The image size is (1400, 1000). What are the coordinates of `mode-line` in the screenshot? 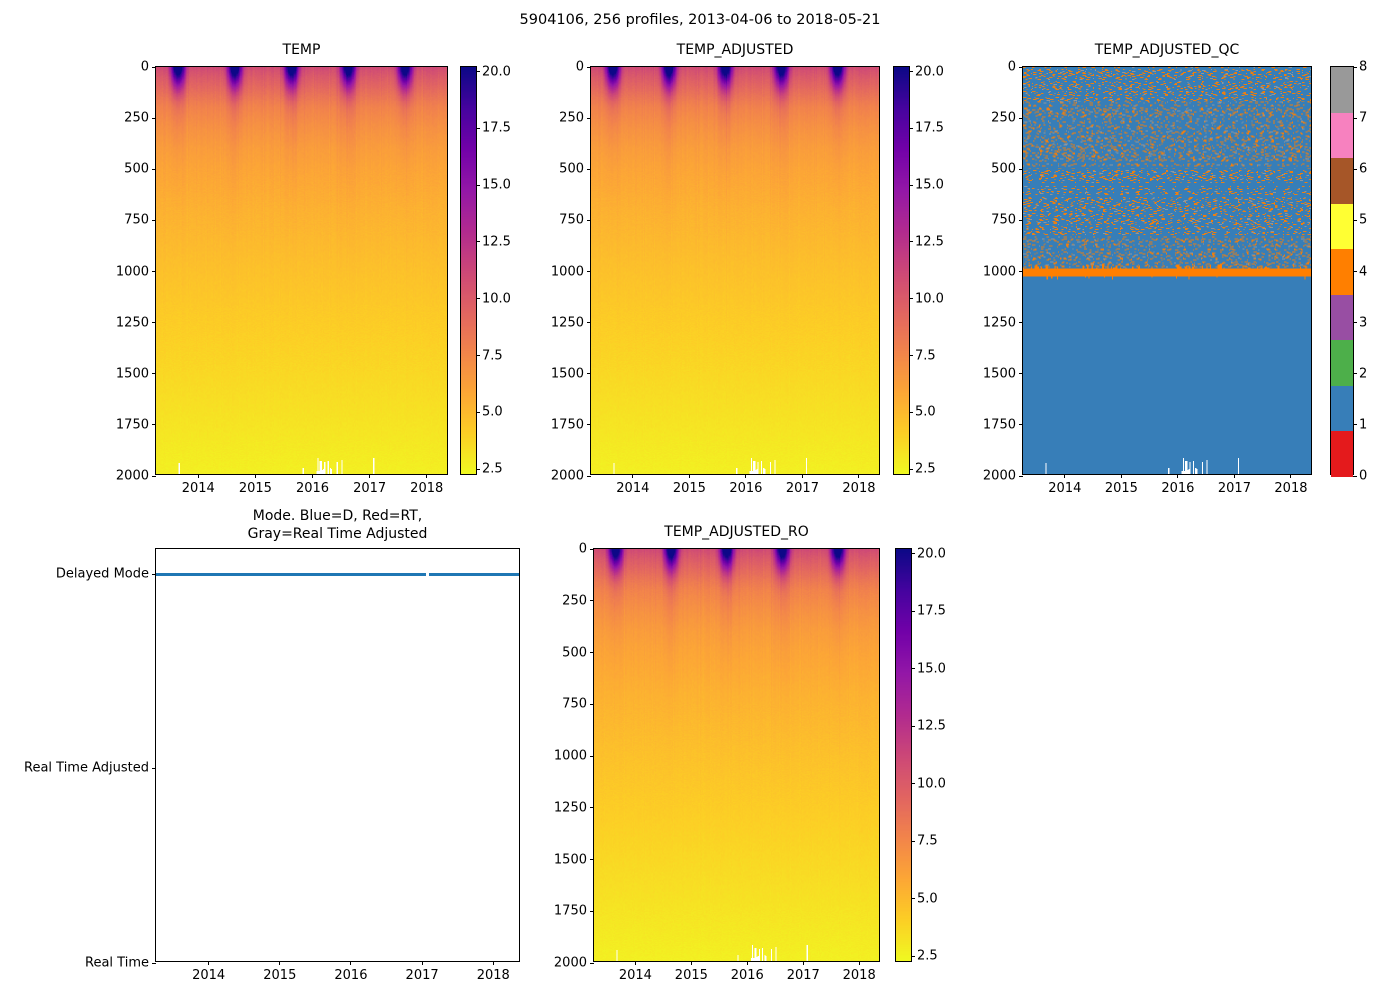 It's located at (337, 574).